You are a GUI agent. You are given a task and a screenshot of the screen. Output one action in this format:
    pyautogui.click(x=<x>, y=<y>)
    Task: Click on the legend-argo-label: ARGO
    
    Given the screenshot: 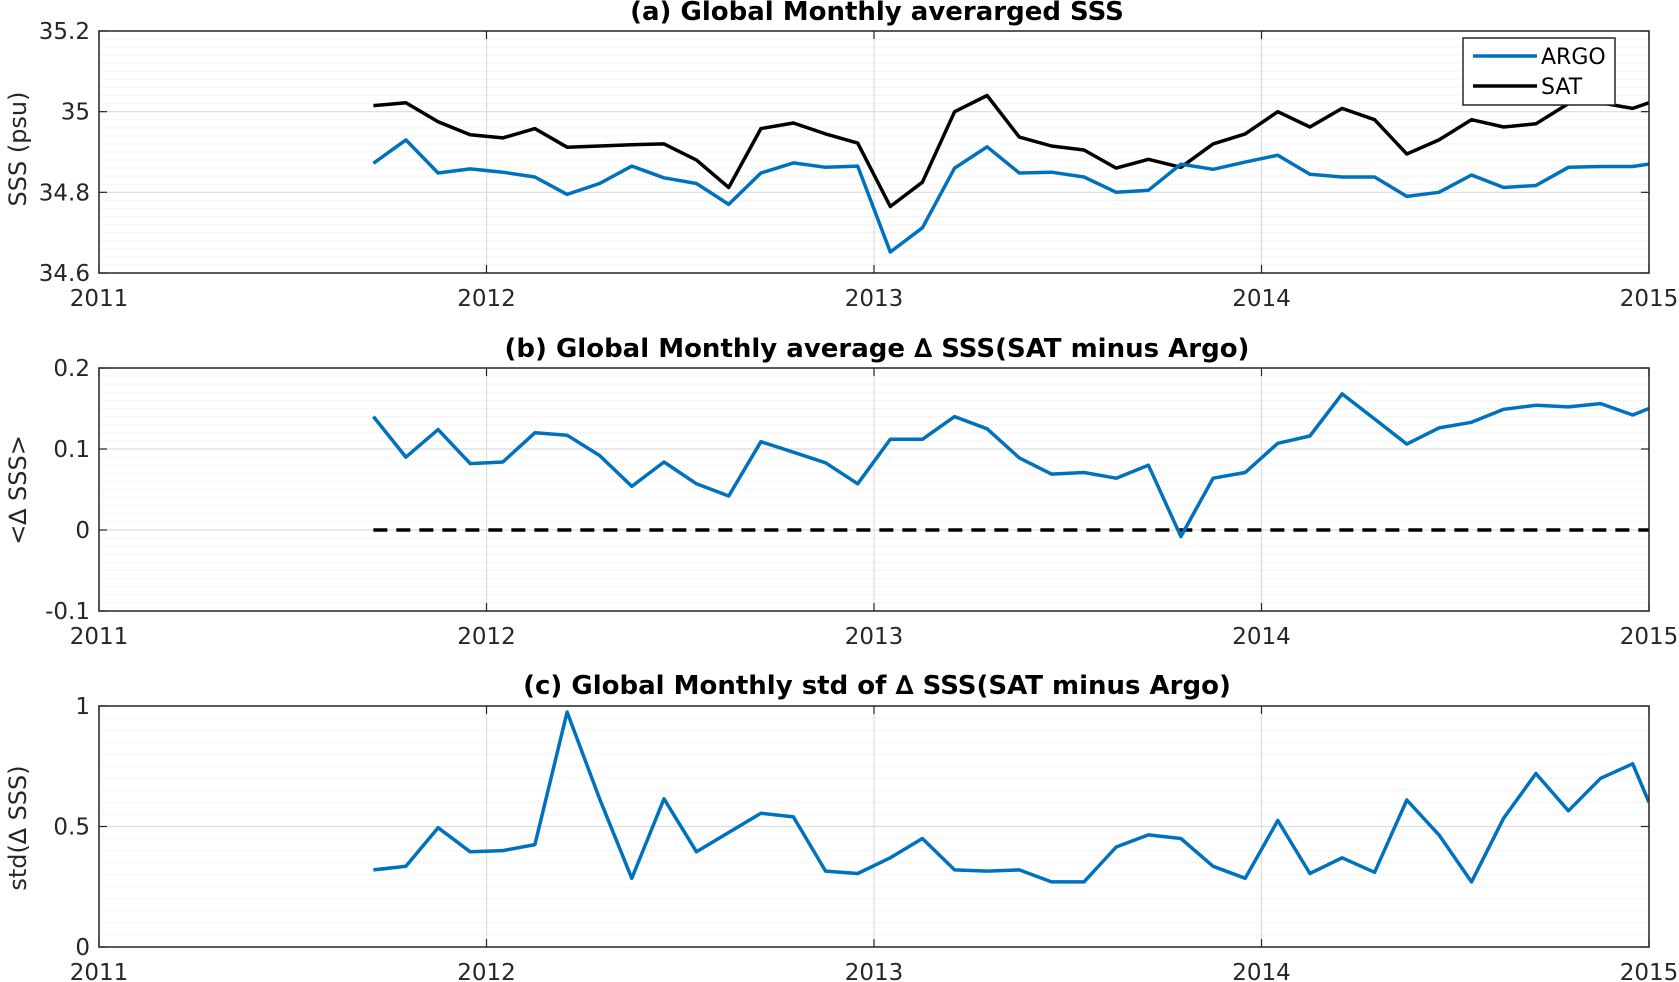 What is the action you would take?
    pyautogui.click(x=1573, y=57)
    